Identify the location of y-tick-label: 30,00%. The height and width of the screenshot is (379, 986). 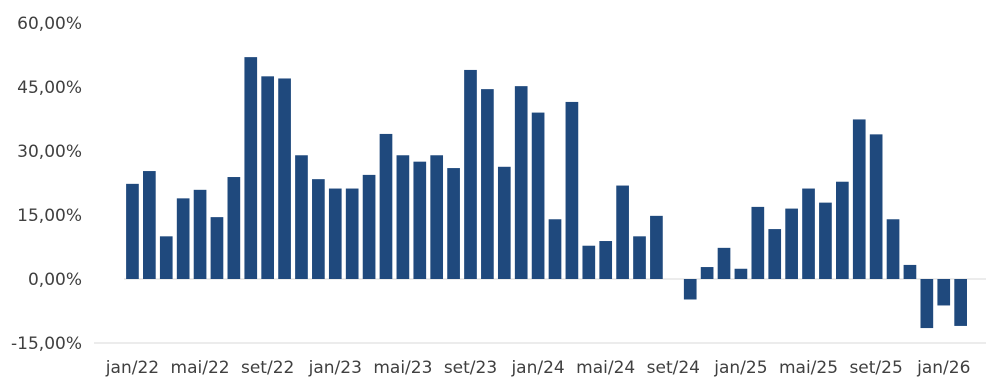
(49, 152).